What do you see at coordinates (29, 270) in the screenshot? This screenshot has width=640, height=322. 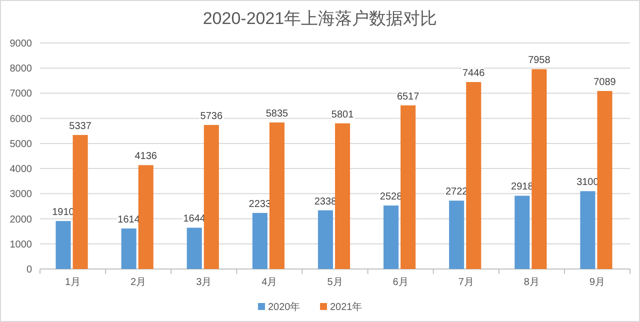 I see `y-tick-label: 0` at bounding box center [29, 270].